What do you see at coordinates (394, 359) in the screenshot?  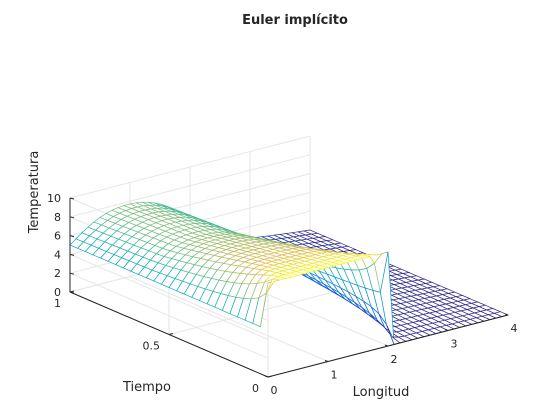 I see `x-tick-label: 2` at bounding box center [394, 359].